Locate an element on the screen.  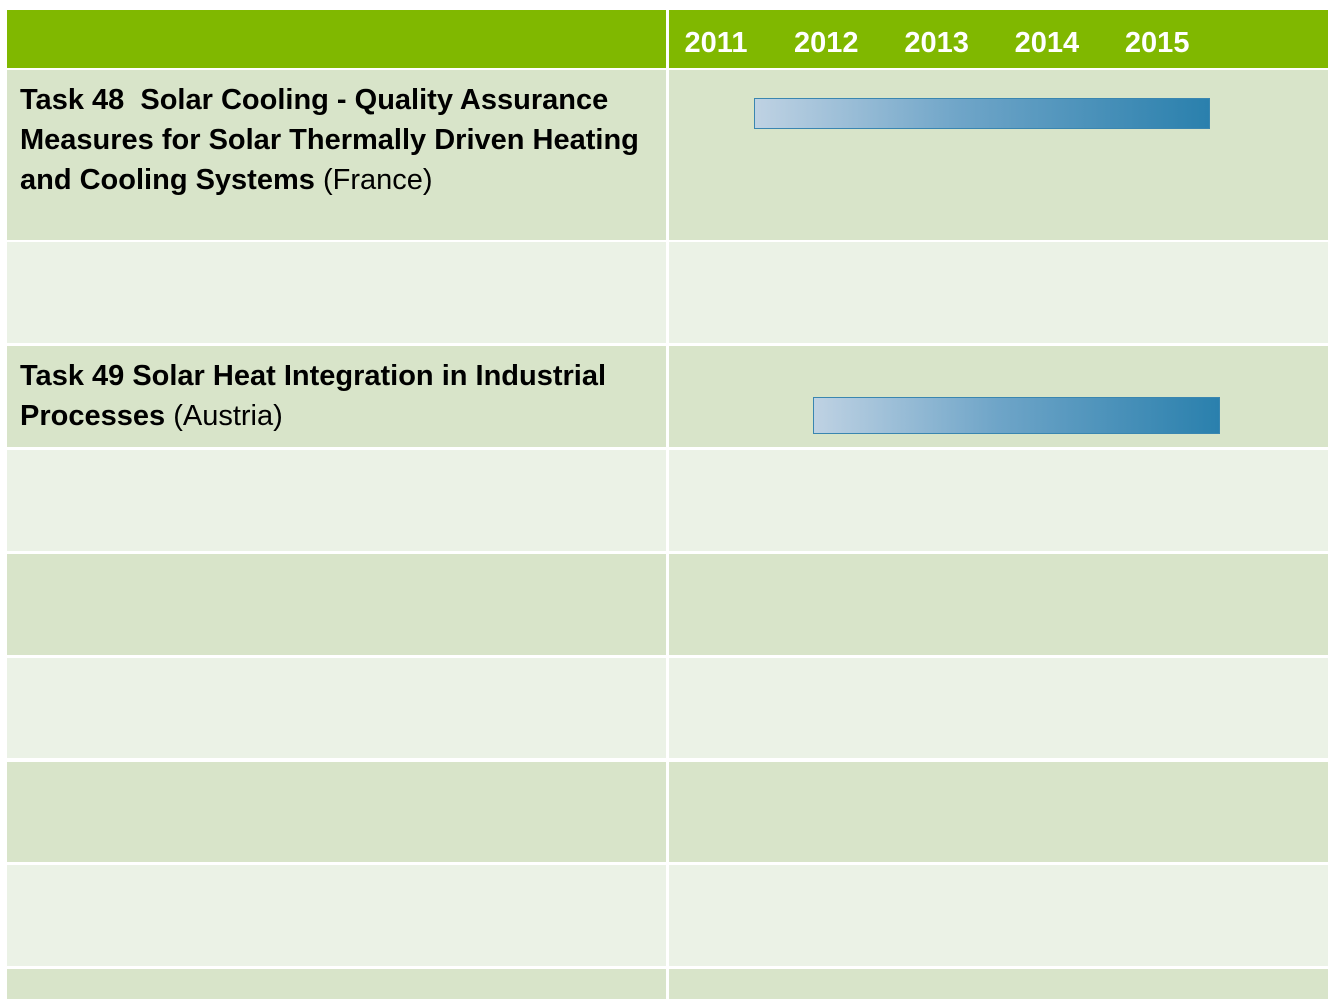
task-note: (Austria) is located at coordinates (228, 416).